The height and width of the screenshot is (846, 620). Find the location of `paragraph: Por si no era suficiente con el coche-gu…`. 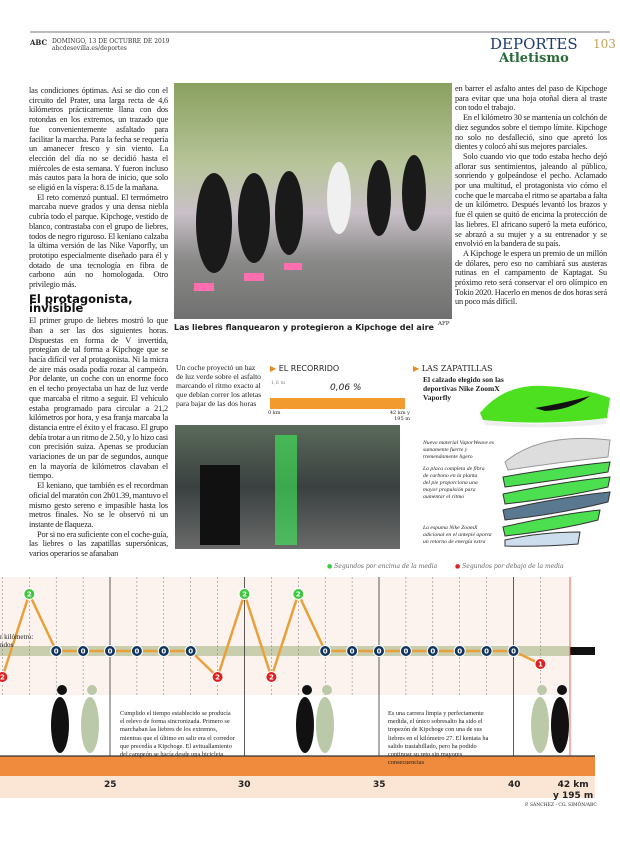

paragraph: Por si no era suficiente con el coche-gu… is located at coordinates (98, 544).